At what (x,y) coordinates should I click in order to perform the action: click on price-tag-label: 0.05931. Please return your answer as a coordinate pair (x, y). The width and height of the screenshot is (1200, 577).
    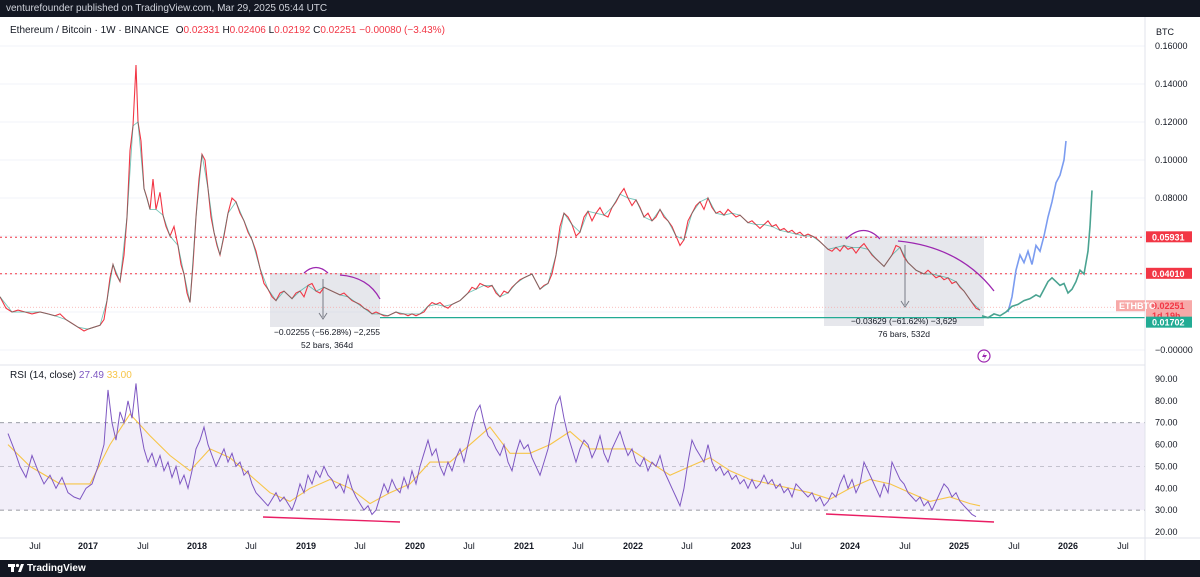
    Looking at the image, I should click on (1168, 237).